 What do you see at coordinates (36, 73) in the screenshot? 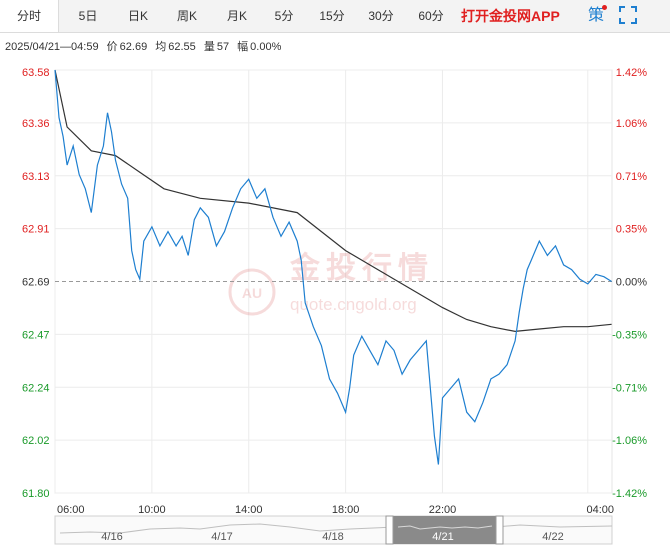
I see `price-tick-label: 63.58` at bounding box center [36, 73].